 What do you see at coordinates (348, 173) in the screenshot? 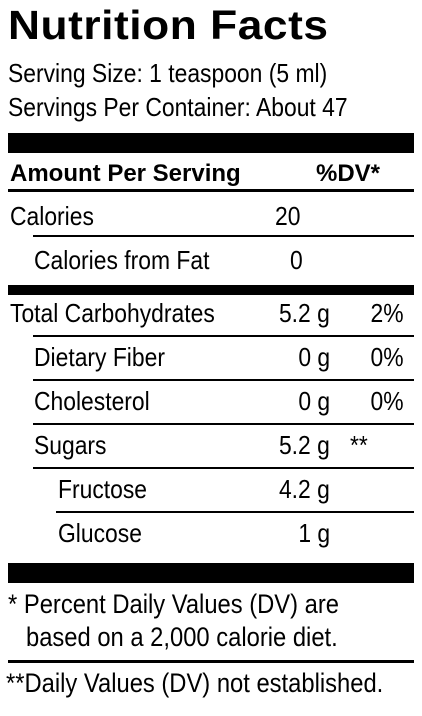
I see `daily-value-heading: %DV*` at bounding box center [348, 173].